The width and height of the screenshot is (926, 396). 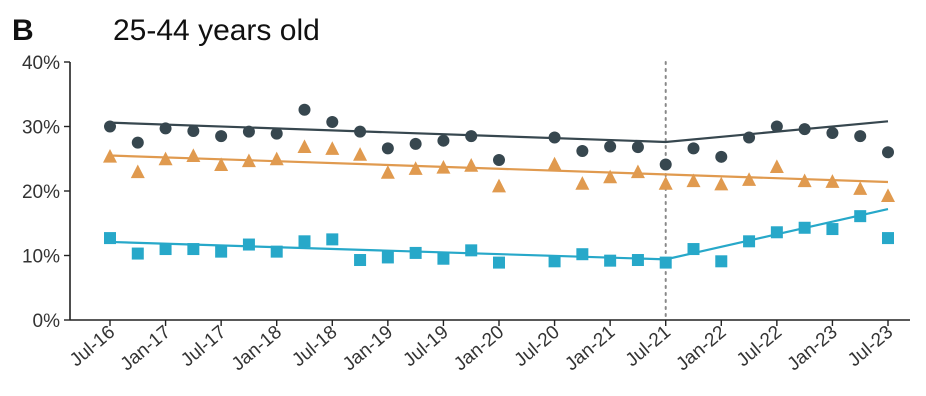 I want to click on x-tick-label: Jul-21, so click(x=648, y=346).